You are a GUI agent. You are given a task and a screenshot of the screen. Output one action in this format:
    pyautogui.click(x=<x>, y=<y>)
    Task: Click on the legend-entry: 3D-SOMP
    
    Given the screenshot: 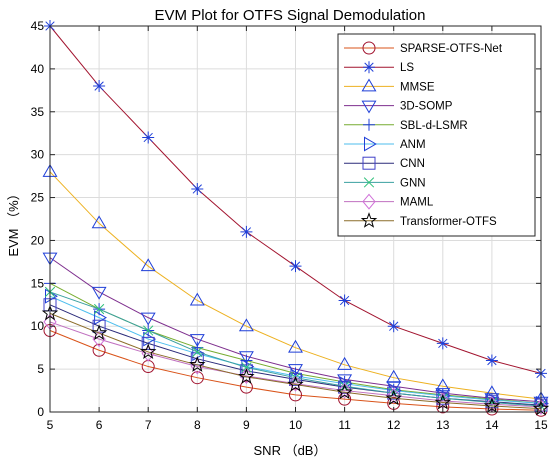 What is the action you would take?
    pyautogui.click(x=398, y=107)
    